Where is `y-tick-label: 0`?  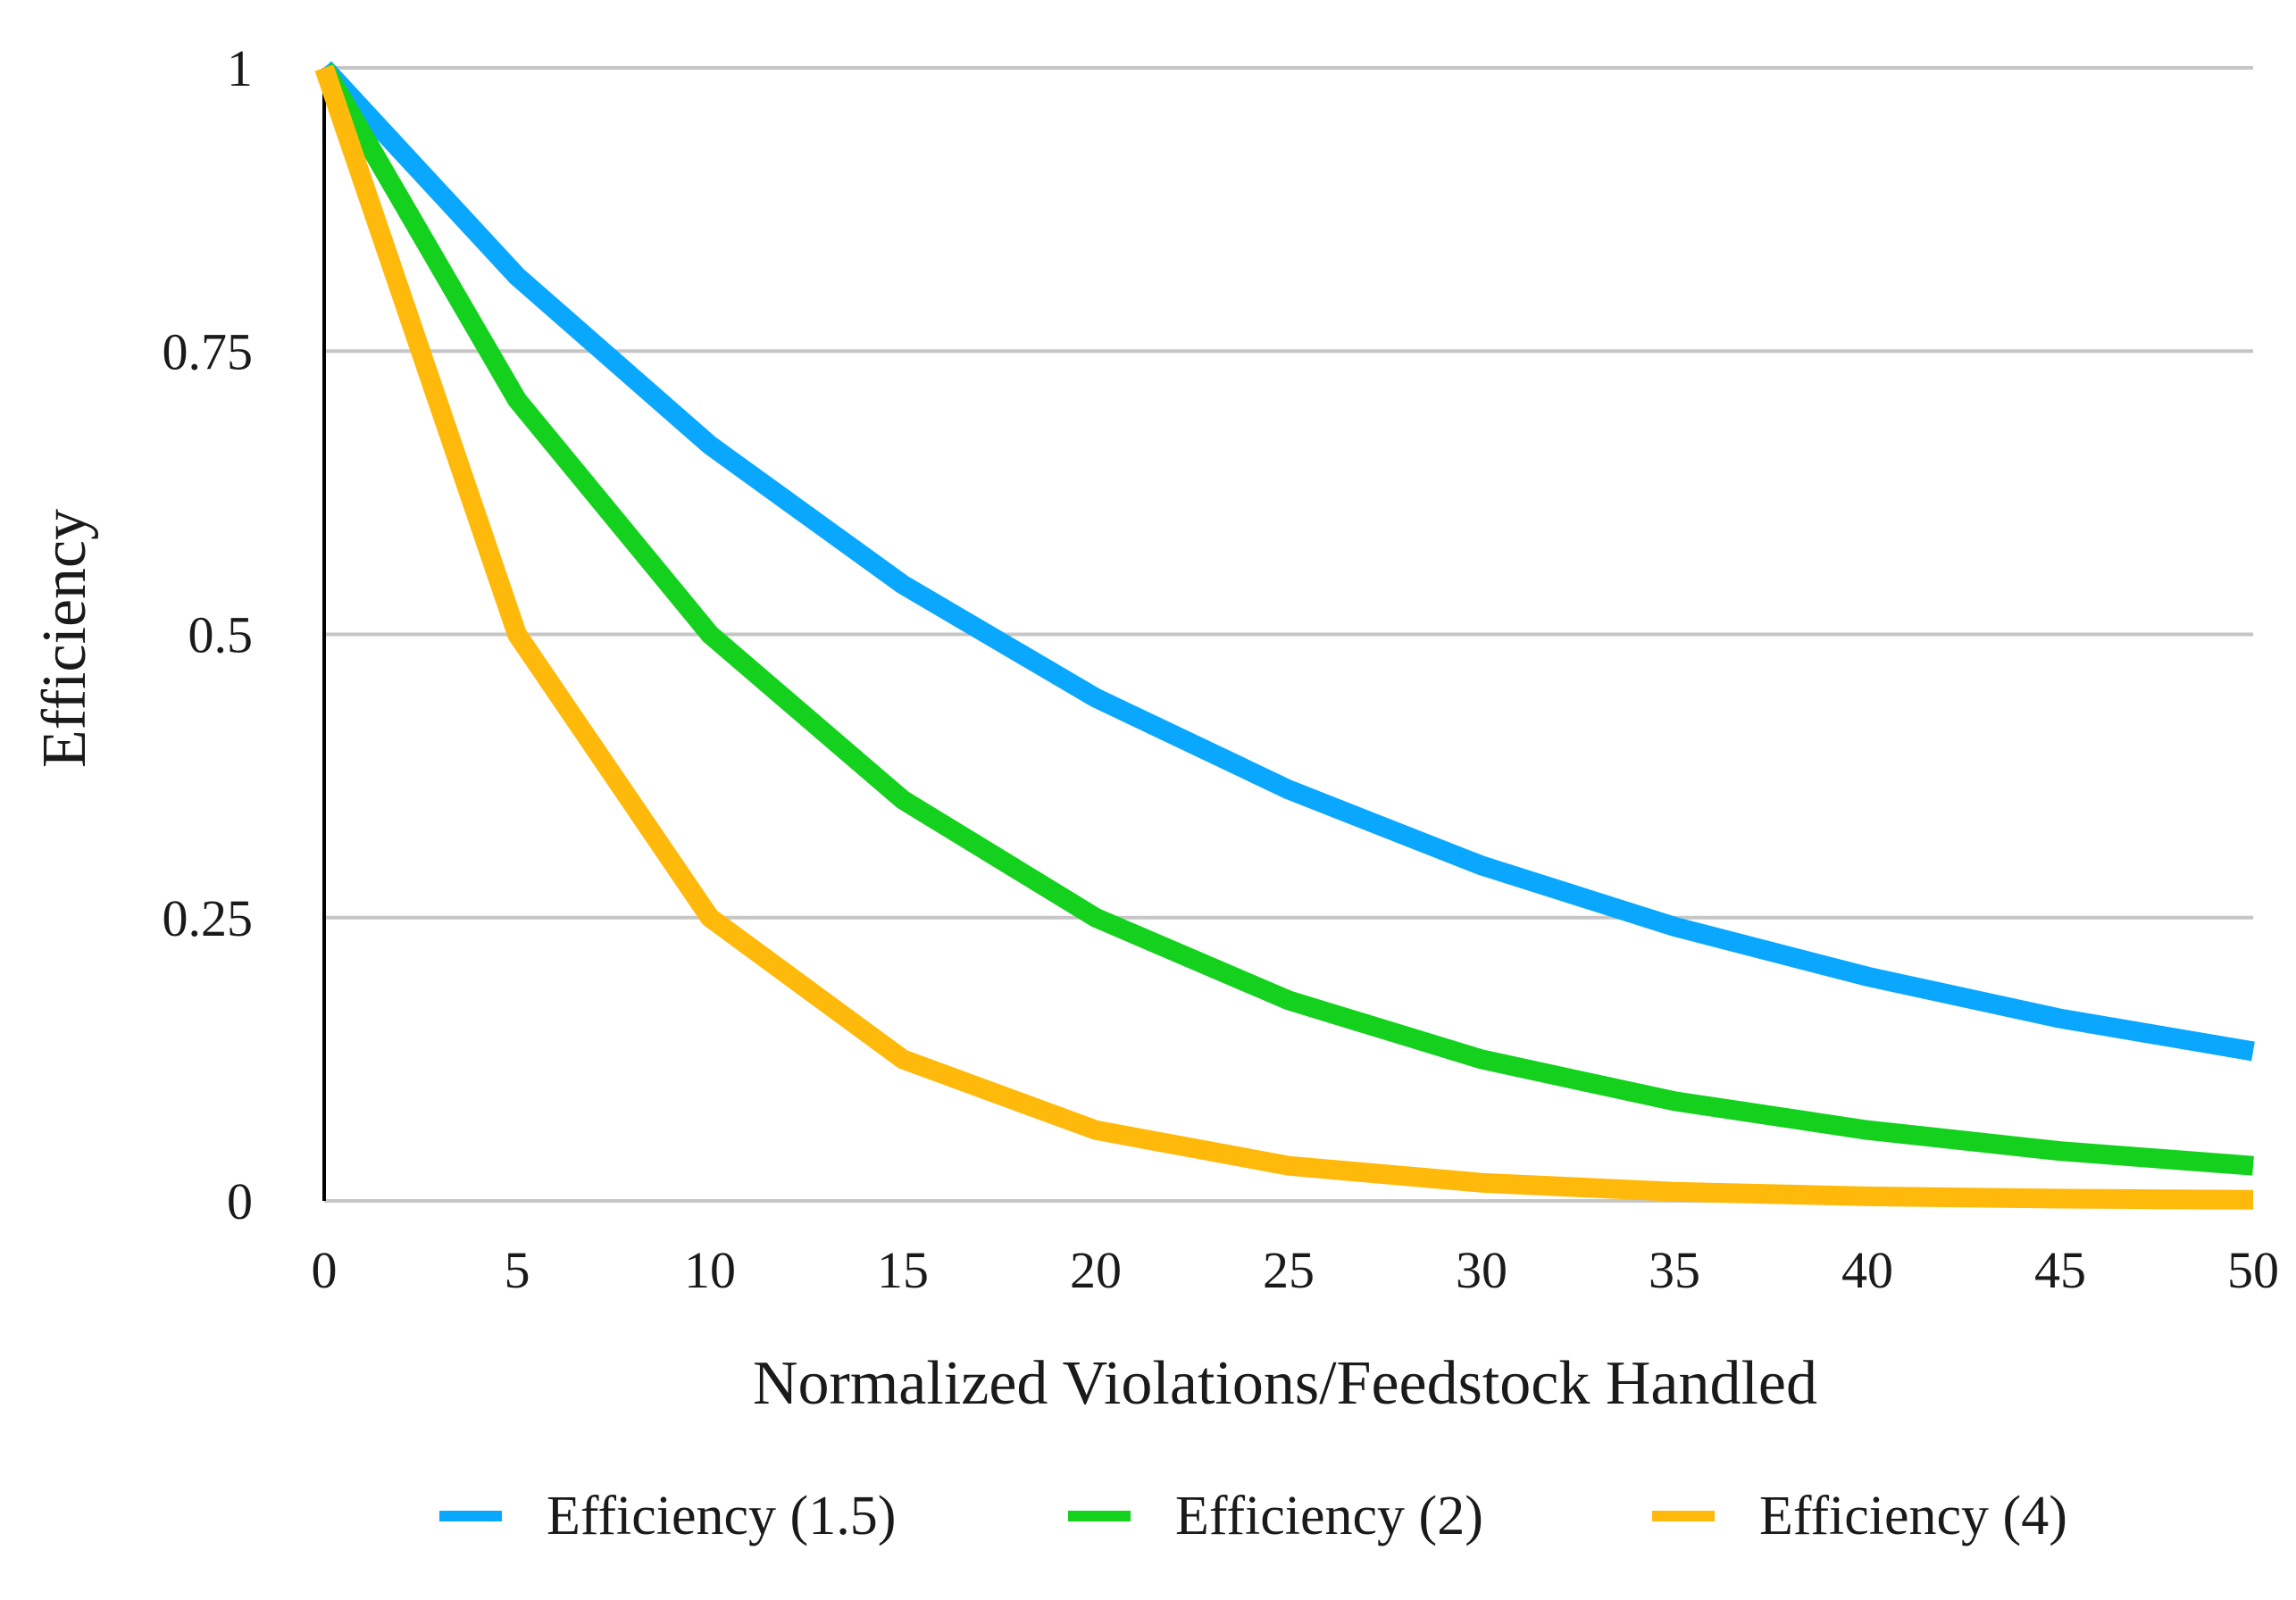 y-tick-label: 0 is located at coordinates (240, 1201).